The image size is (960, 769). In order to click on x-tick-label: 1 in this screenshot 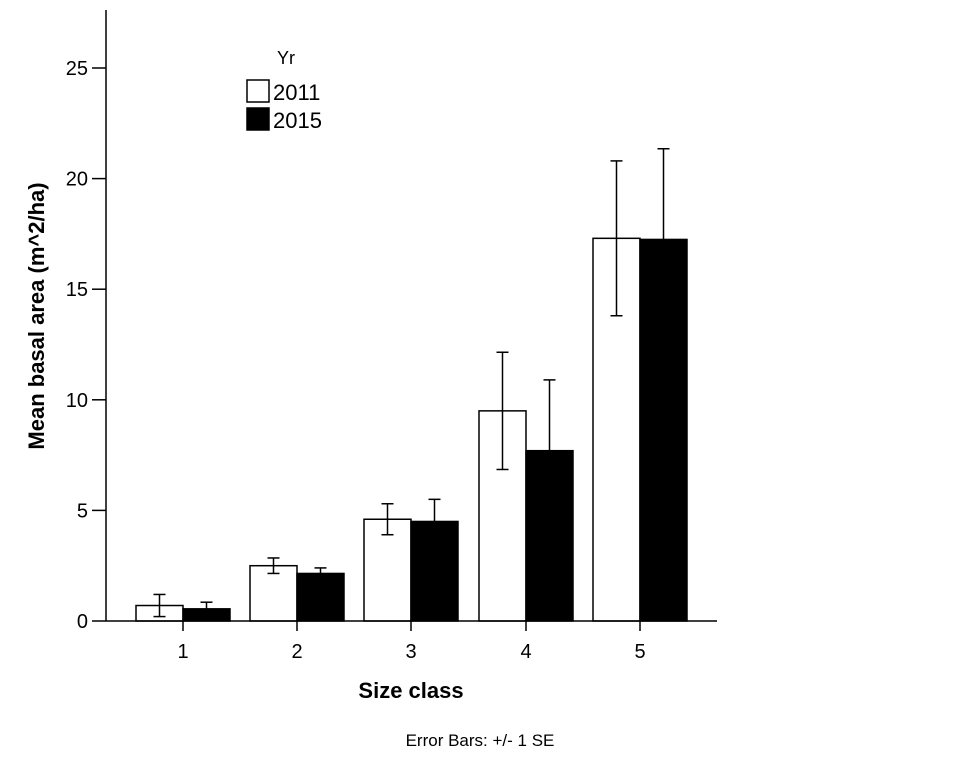, I will do `click(182, 652)`.